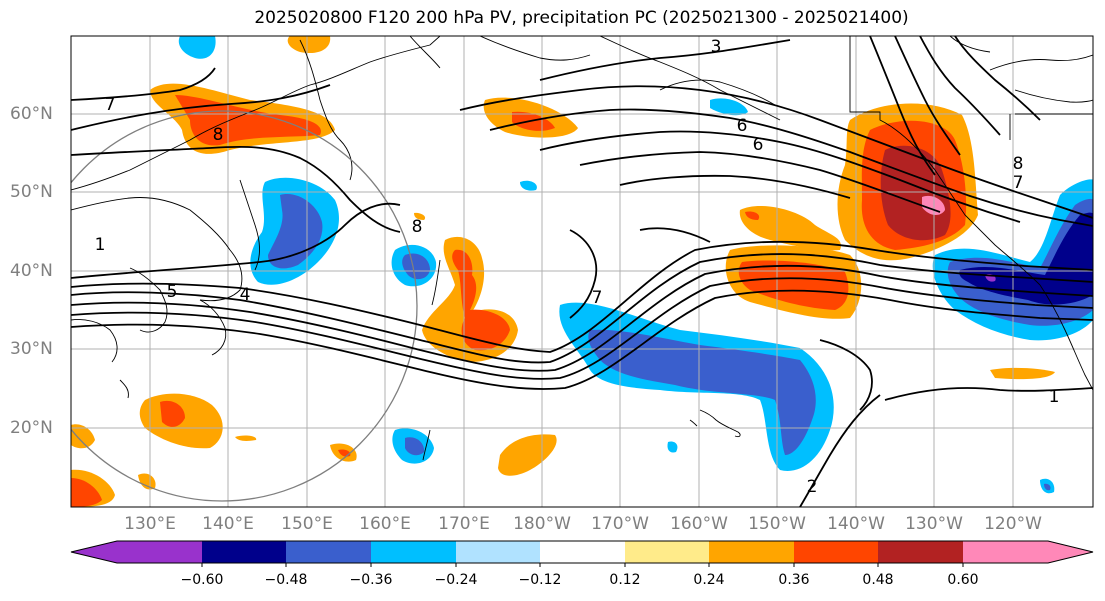  I want to click on lat-label-60n: 60°N, so click(31, 114).